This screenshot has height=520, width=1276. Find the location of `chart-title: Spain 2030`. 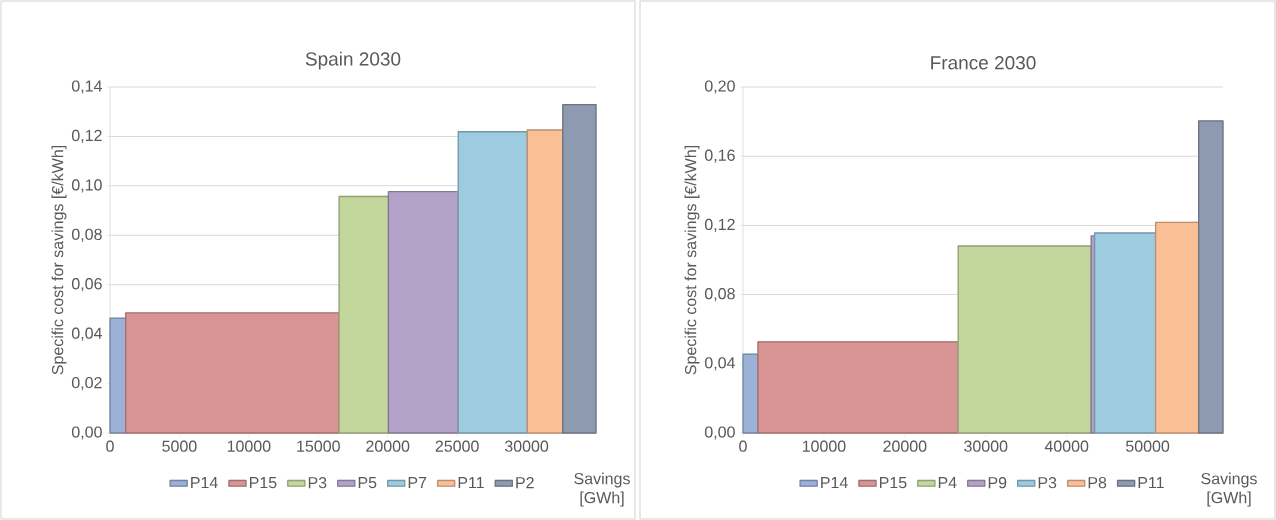

chart-title: Spain 2030 is located at coordinates (353, 60).